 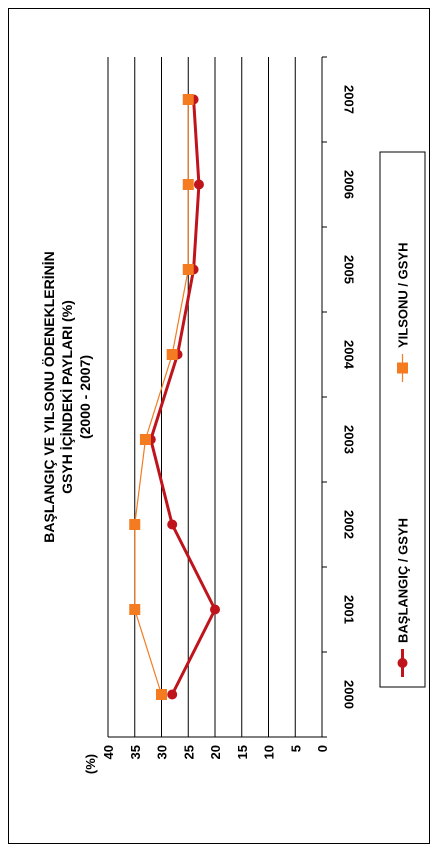 I want to click on y-tick-label: 30, so click(x=162, y=752).